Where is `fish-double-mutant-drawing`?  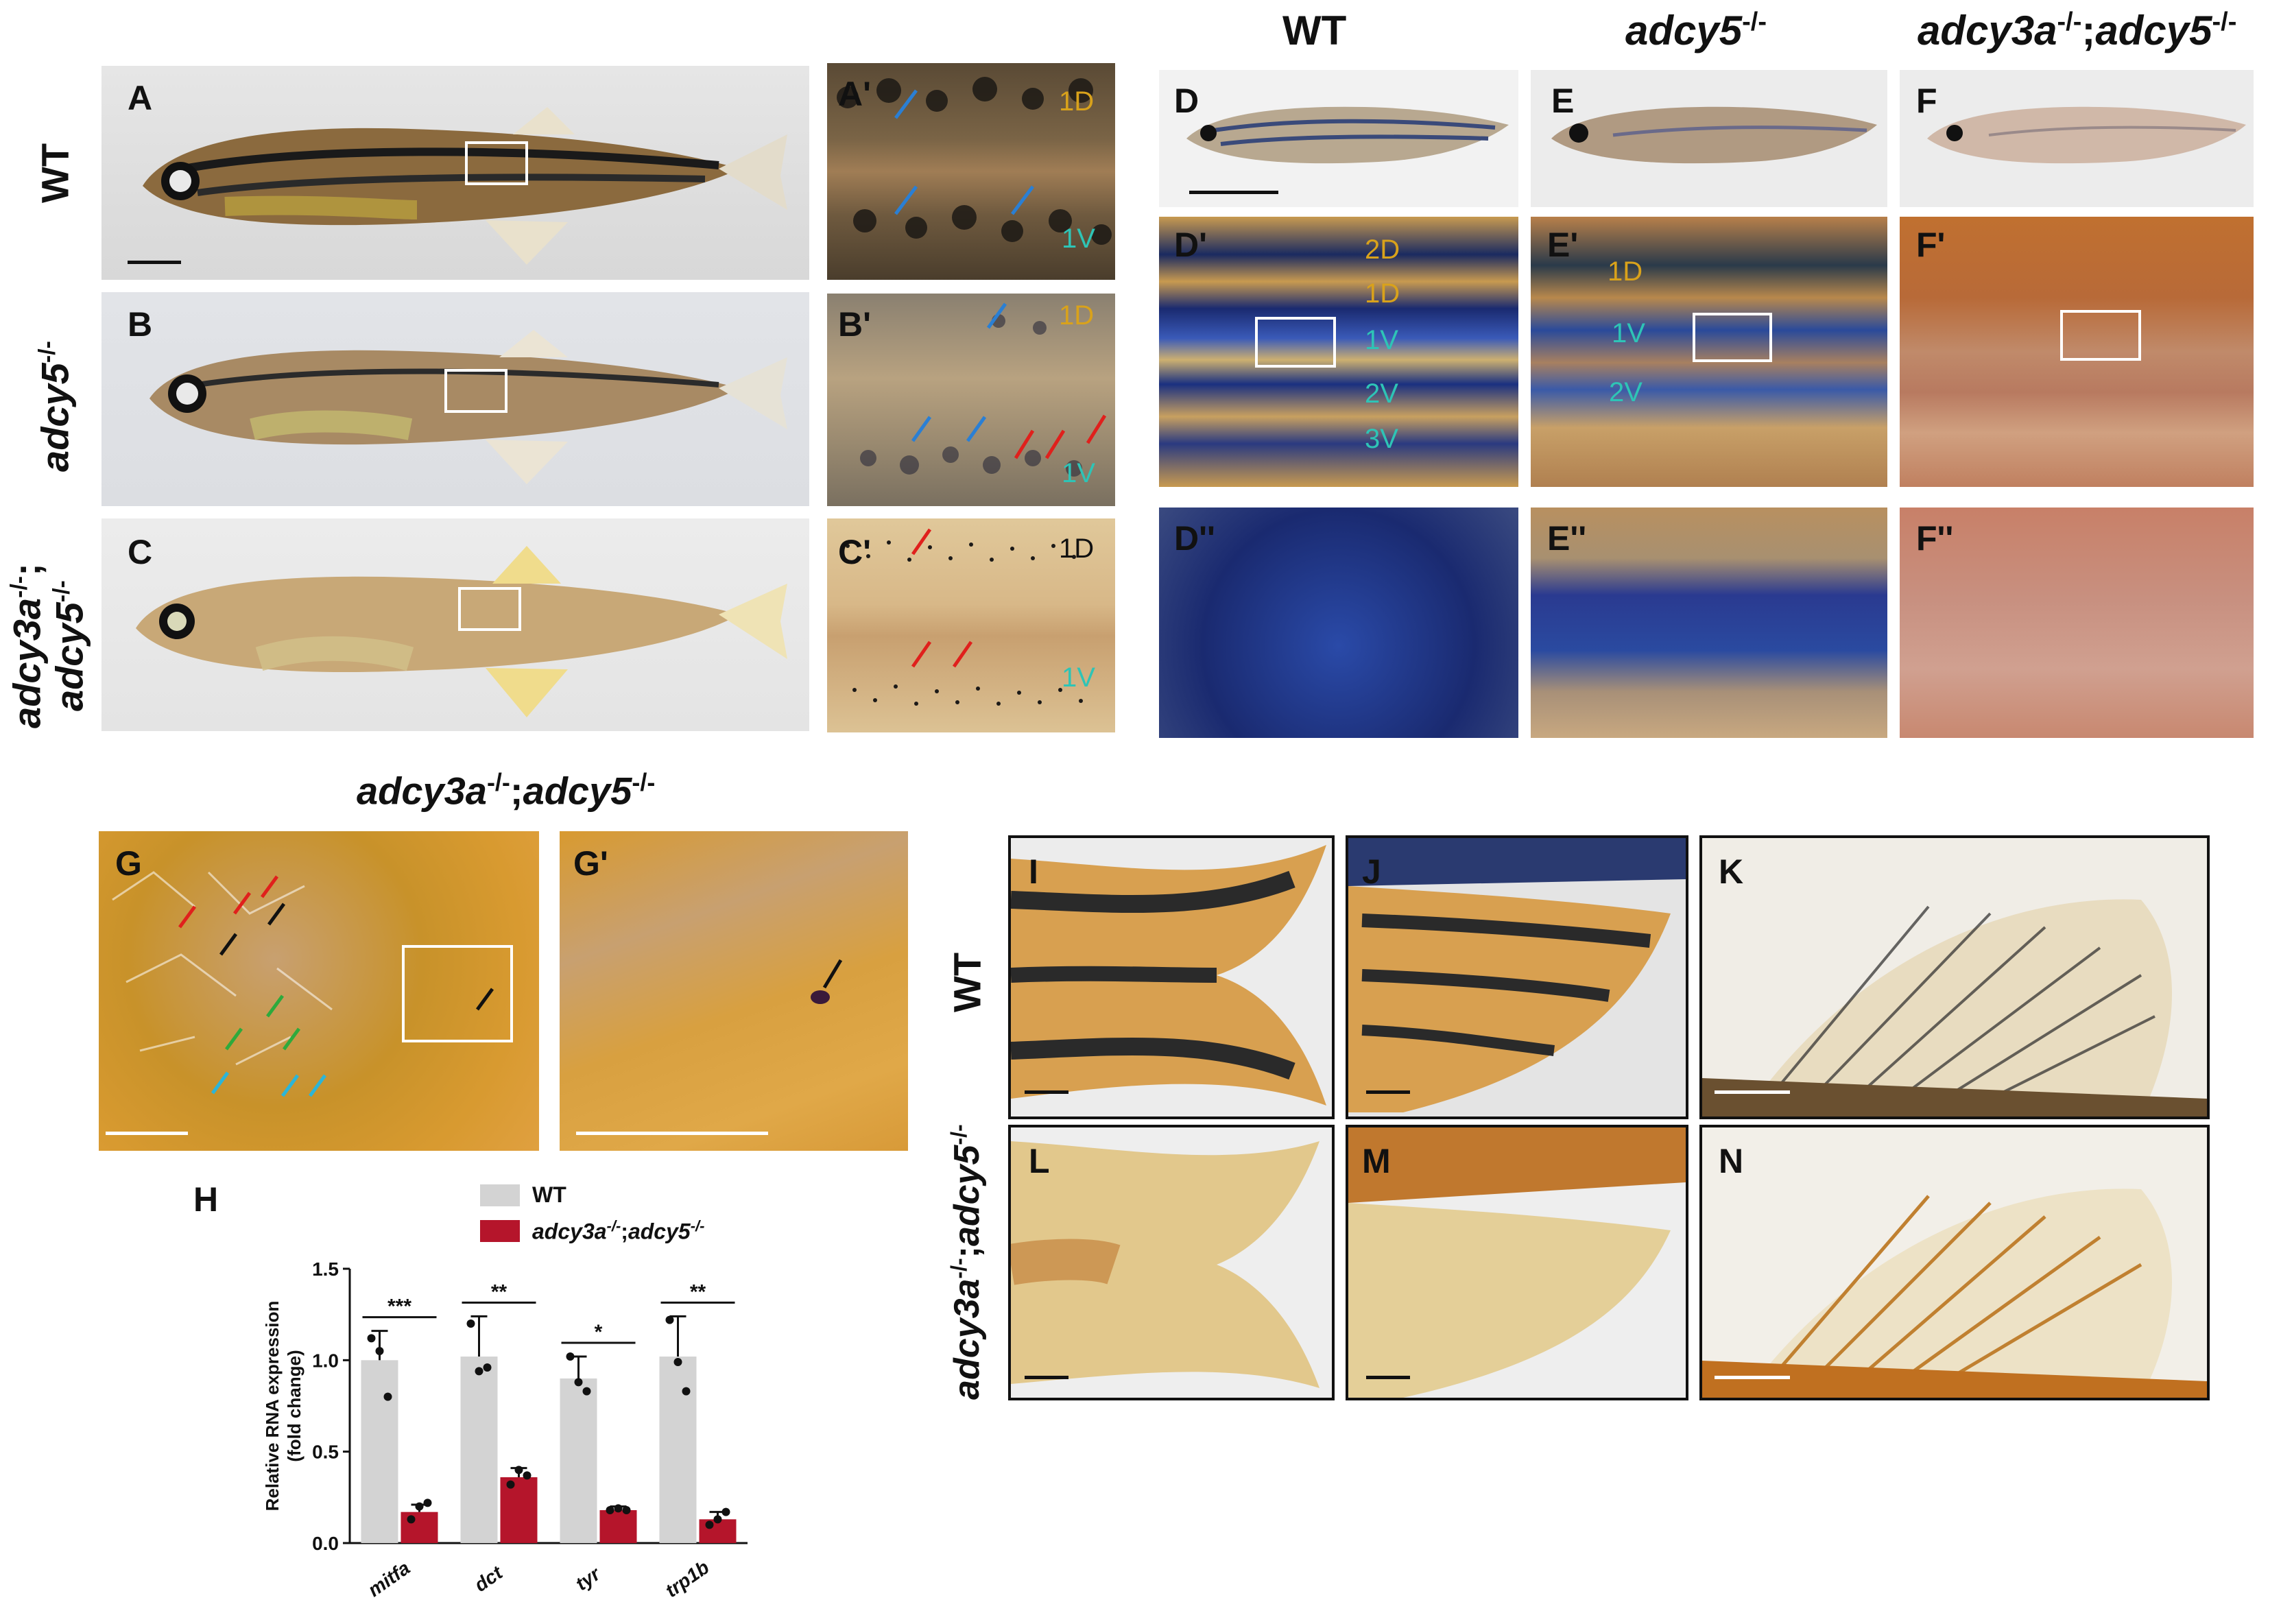 fish-double-mutant-drawing is located at coordinates (462, 631).